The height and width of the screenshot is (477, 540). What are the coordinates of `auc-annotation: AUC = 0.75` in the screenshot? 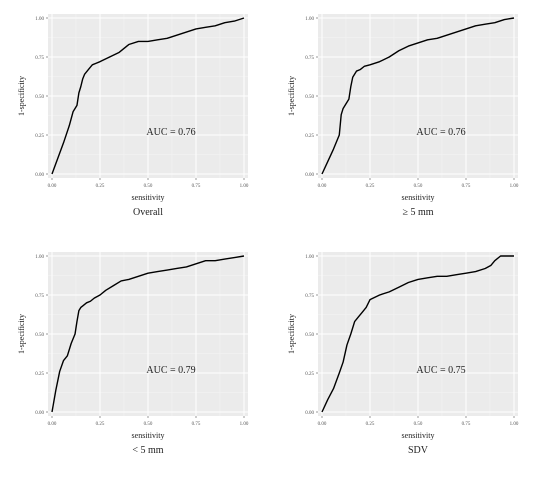 It's located at (440, 370).